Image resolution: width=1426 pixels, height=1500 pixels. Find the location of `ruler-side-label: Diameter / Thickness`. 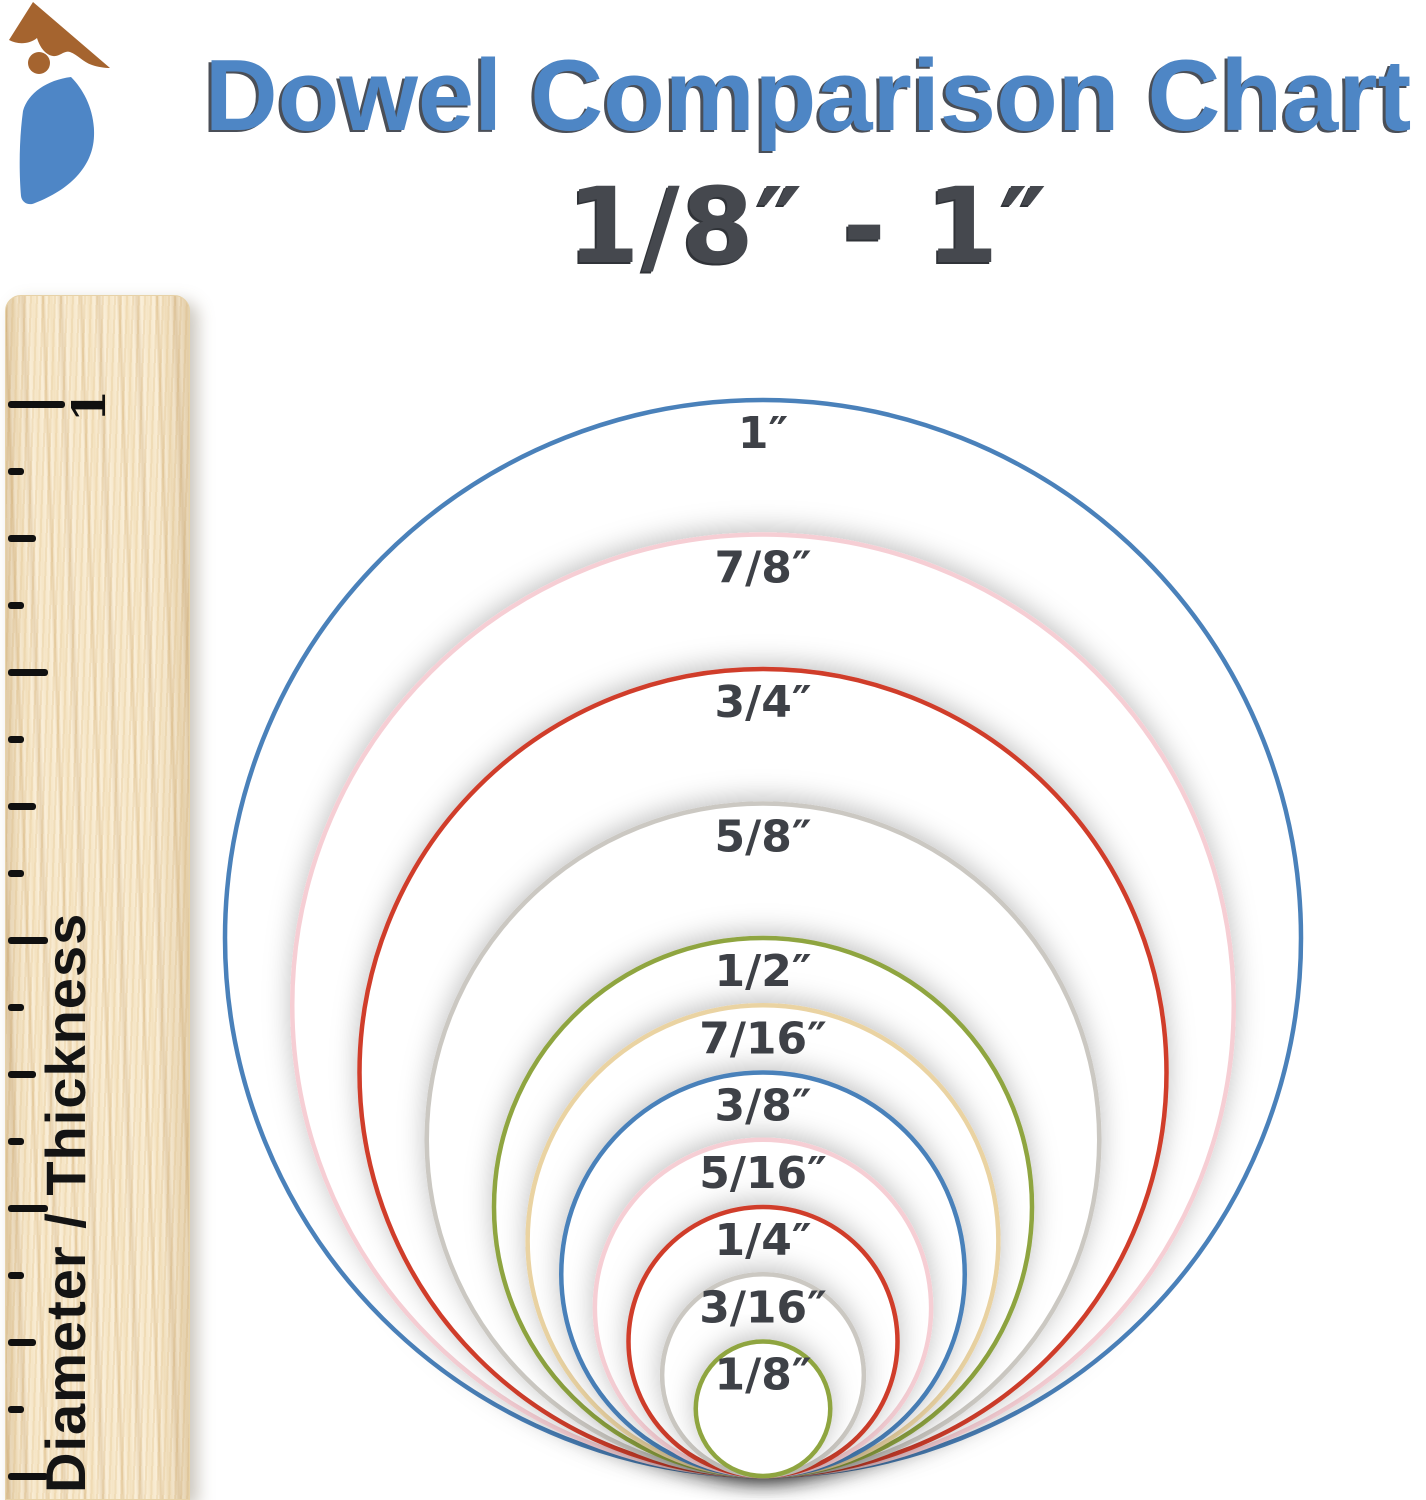

ruler-side-label: Diameter / Thickness is located at coordinates (65, 1202).